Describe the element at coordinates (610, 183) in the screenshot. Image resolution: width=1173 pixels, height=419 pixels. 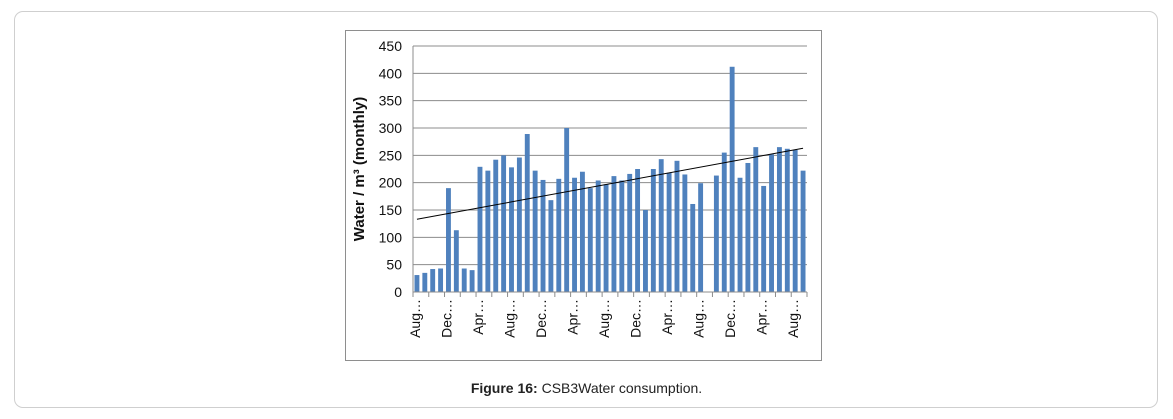
I see `trendline` at that location.